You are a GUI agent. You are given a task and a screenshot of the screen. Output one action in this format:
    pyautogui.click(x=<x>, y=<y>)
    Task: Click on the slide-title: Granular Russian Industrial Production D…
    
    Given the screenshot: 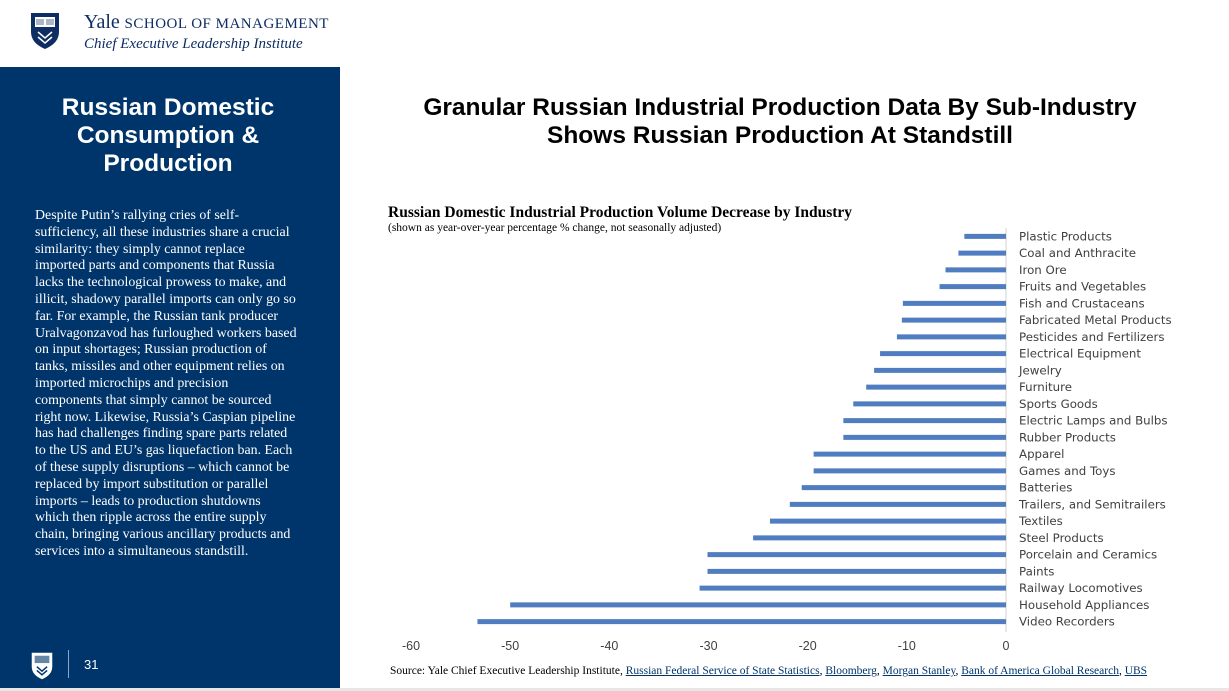 What is the action you would take?
    pyautogui.click(x=780, y=122)
    